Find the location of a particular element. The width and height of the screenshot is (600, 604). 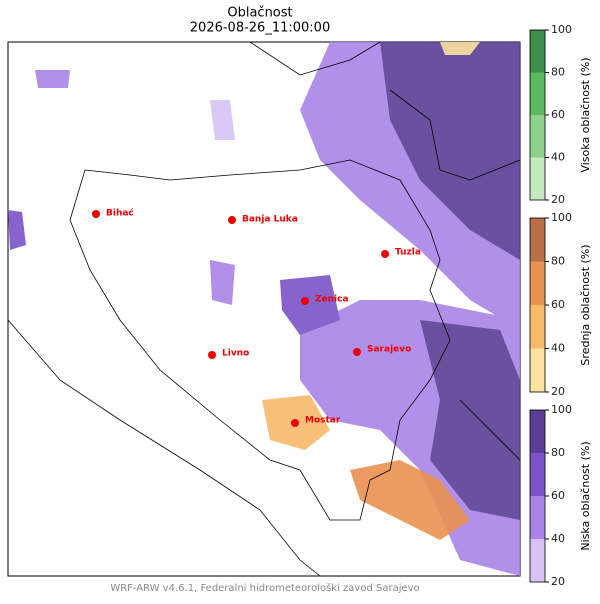

colorbar-label: Niska oblačnost (%) is located at coordinates (585, 495).